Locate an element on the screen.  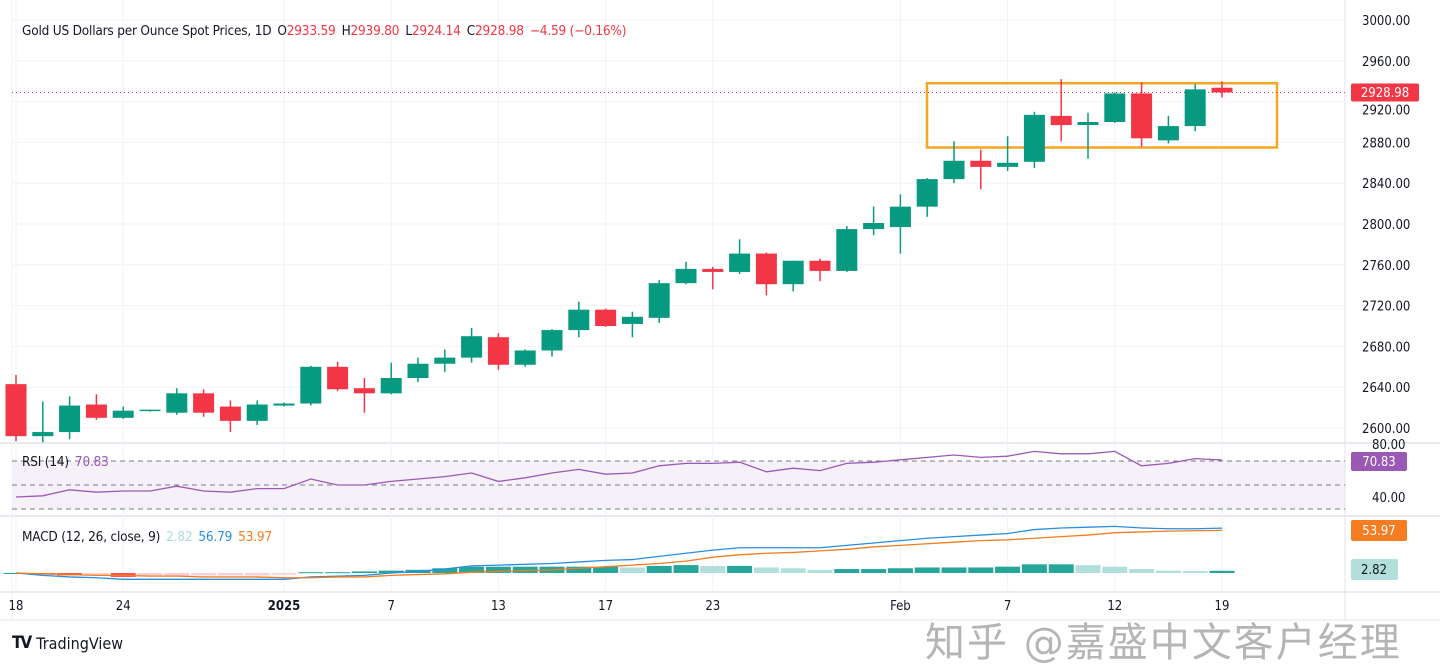
price-axis-label: 2920.00 is located at coordinates (1386, 110).